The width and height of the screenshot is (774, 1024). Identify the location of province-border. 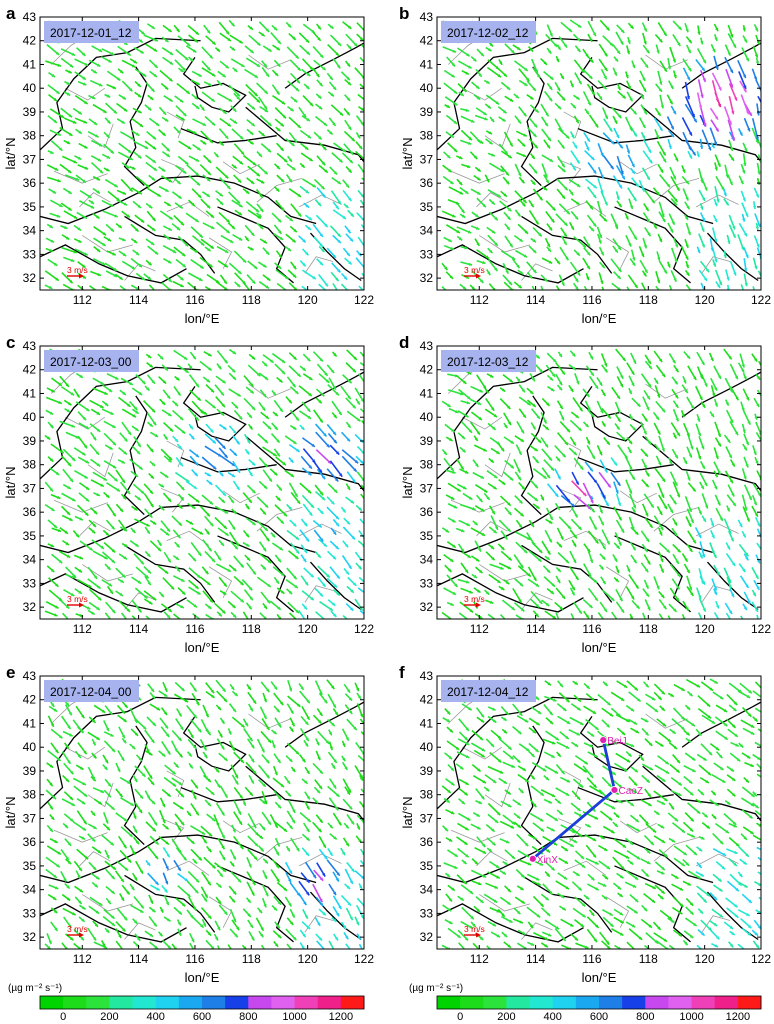
(135, 455).